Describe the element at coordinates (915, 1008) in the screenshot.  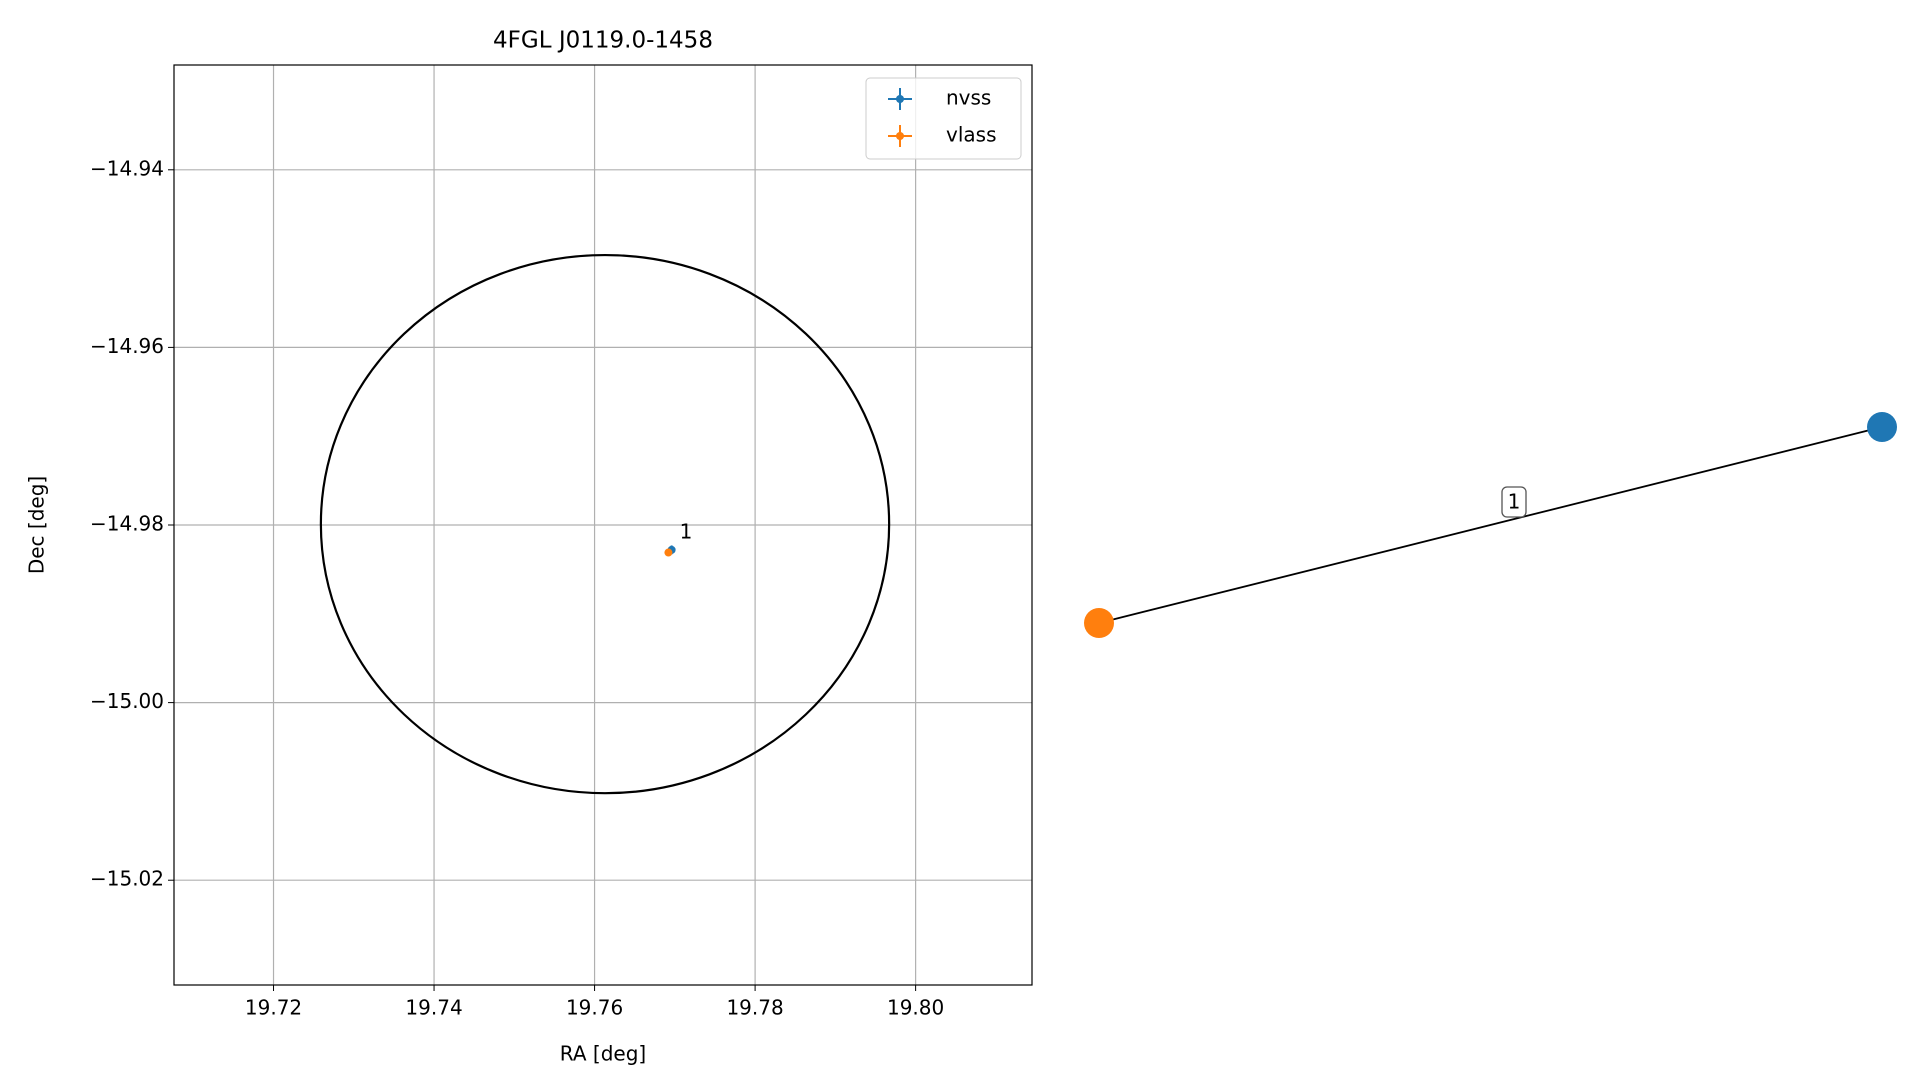
I see `x-tick-label: 19.80` at that location.